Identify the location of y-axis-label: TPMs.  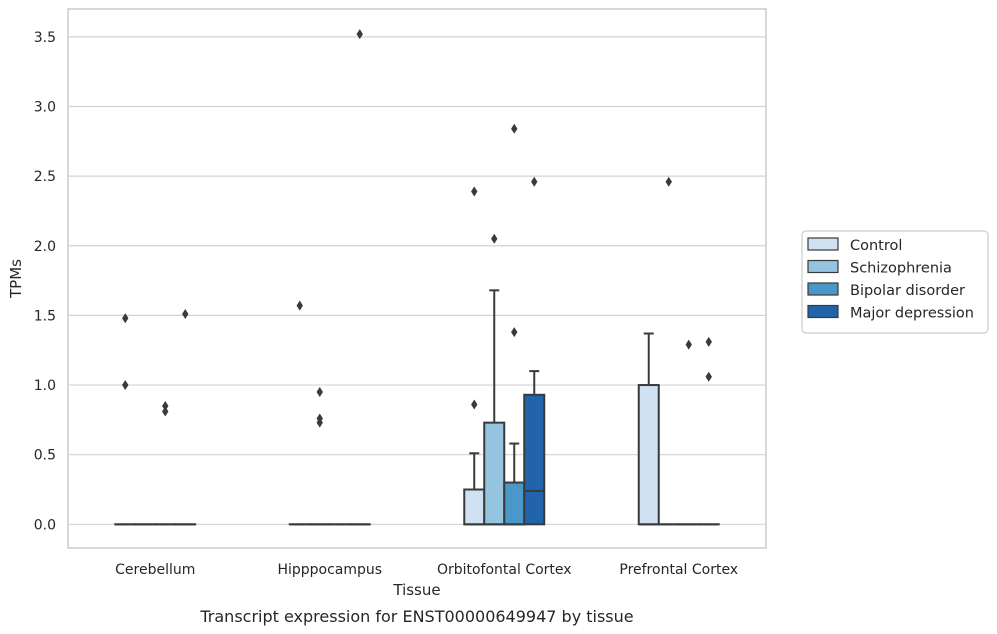
(16, 279).